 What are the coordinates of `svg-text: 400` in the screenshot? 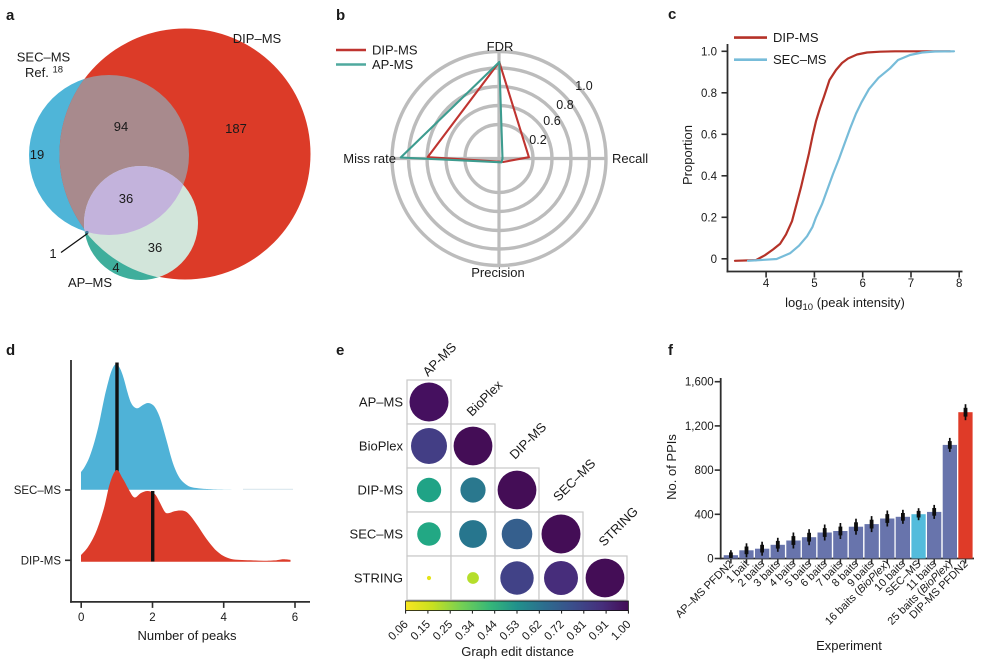 It's located at (704, 515).